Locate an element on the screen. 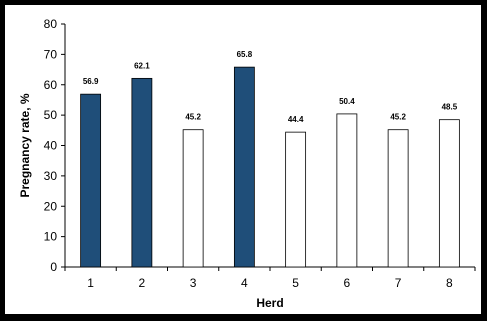  y-axis-title: Pregnancy rate, % is located at coordinates (25, 145).